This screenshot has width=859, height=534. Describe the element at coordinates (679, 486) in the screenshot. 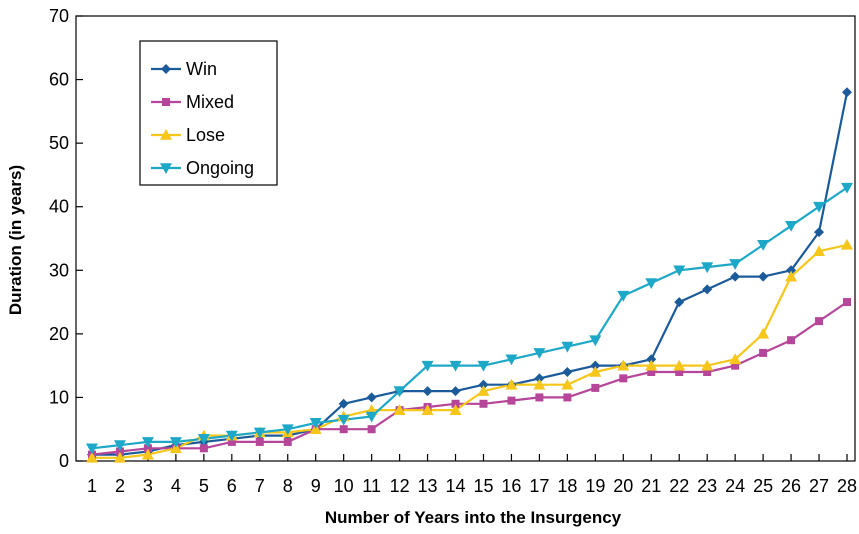

I see `x-tick-label: 22` at that location.